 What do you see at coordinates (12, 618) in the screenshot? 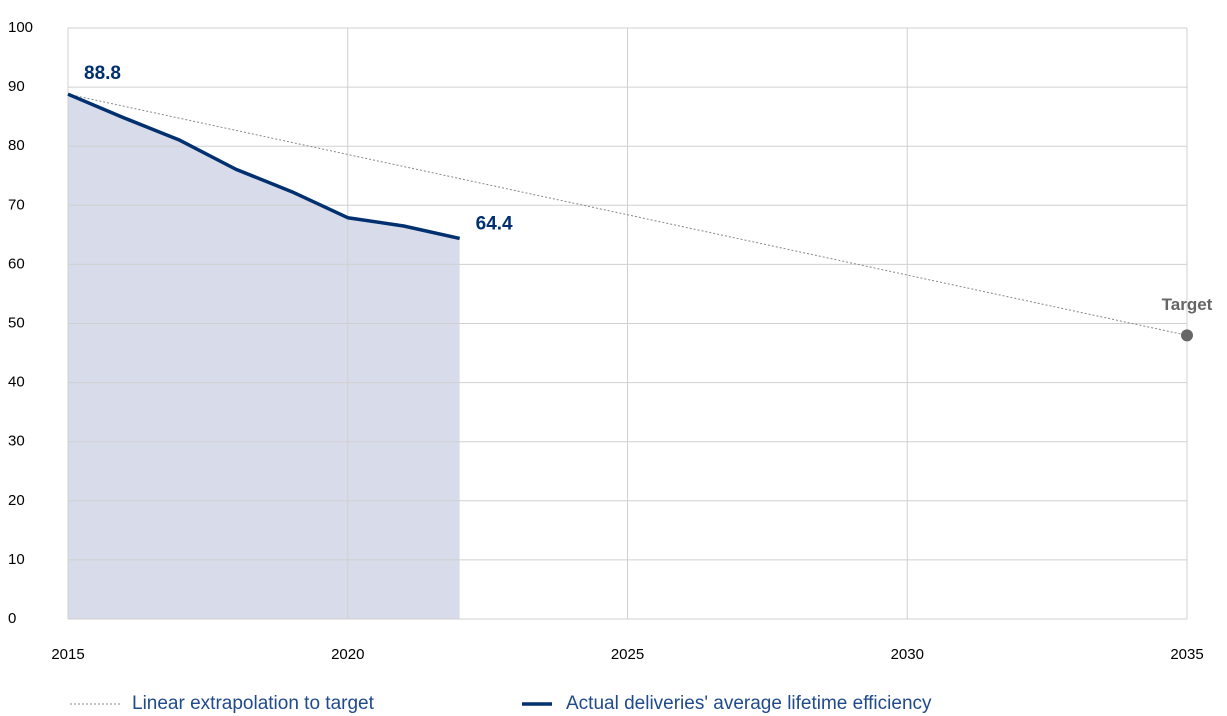
I see `y-tick-label: 0` at bounding box center [12, 618].